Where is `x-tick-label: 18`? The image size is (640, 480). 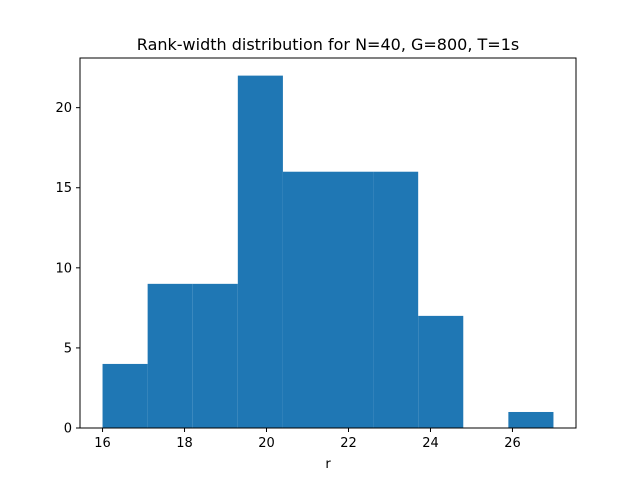
x-tick-label: 18 is located at coordinates (184, 443).